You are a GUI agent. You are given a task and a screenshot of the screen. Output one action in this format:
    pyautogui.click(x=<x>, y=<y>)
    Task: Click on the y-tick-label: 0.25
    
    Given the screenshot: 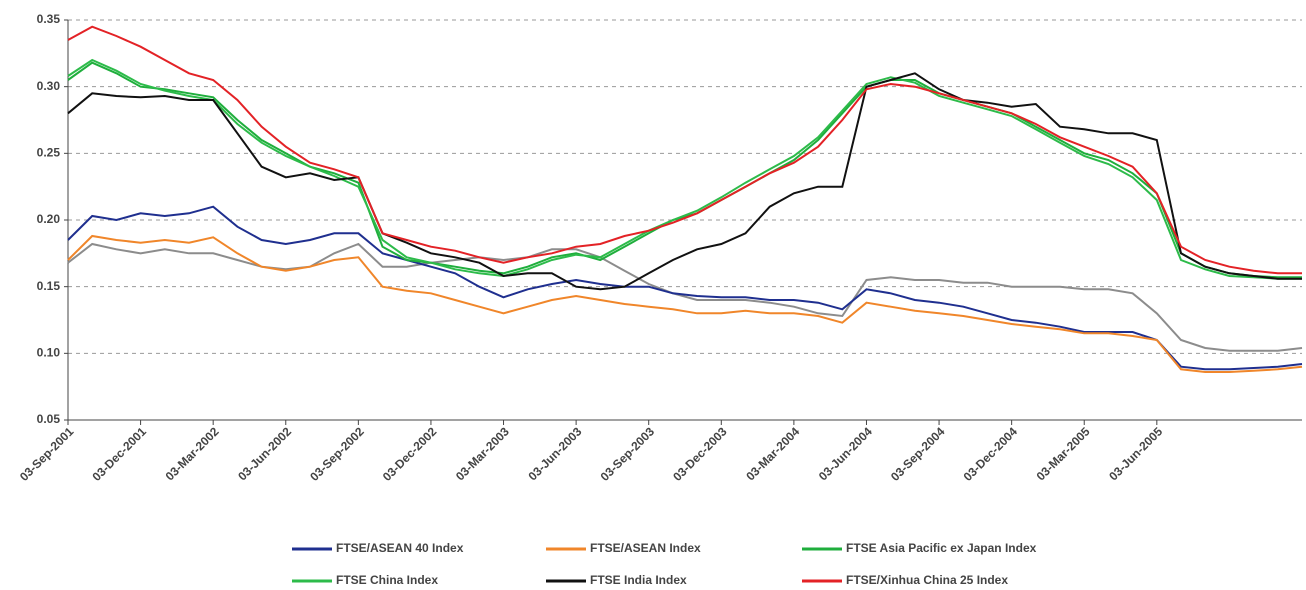 What is the action you would take?
    pyautogui.click(x=49, y=153)
    